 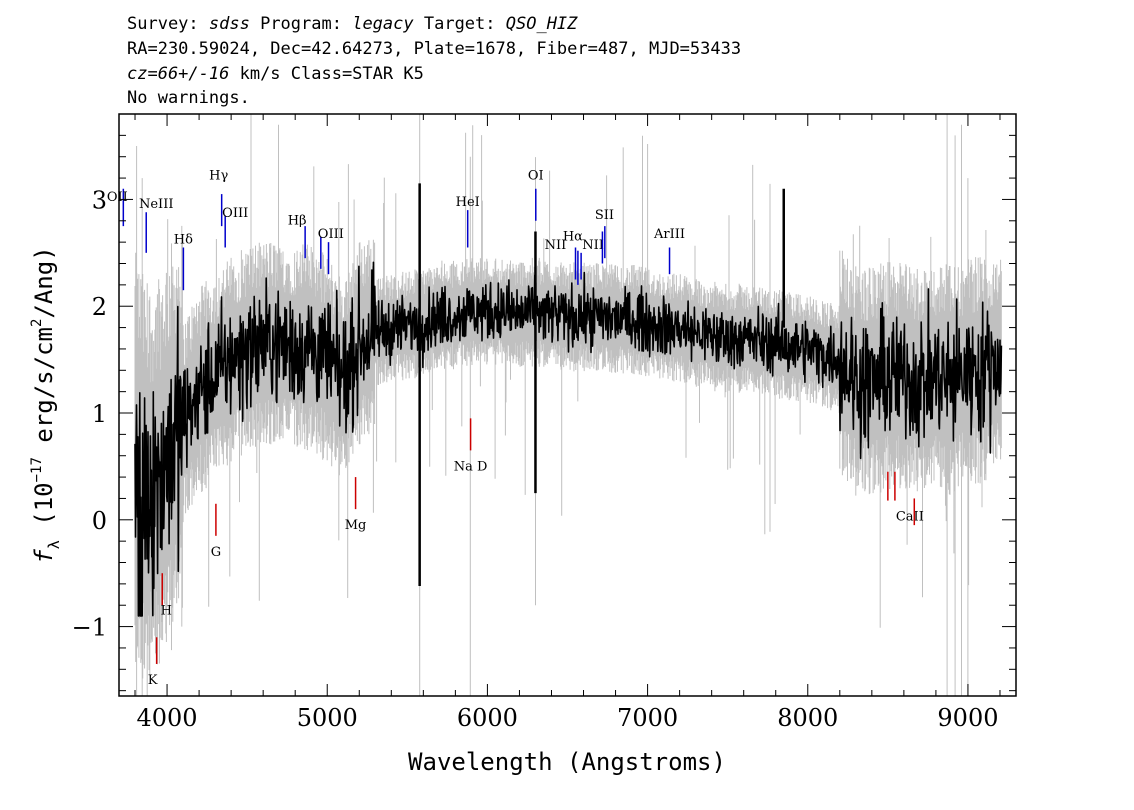 I want to click on program-label: Program:, so click(x=301, y=24).